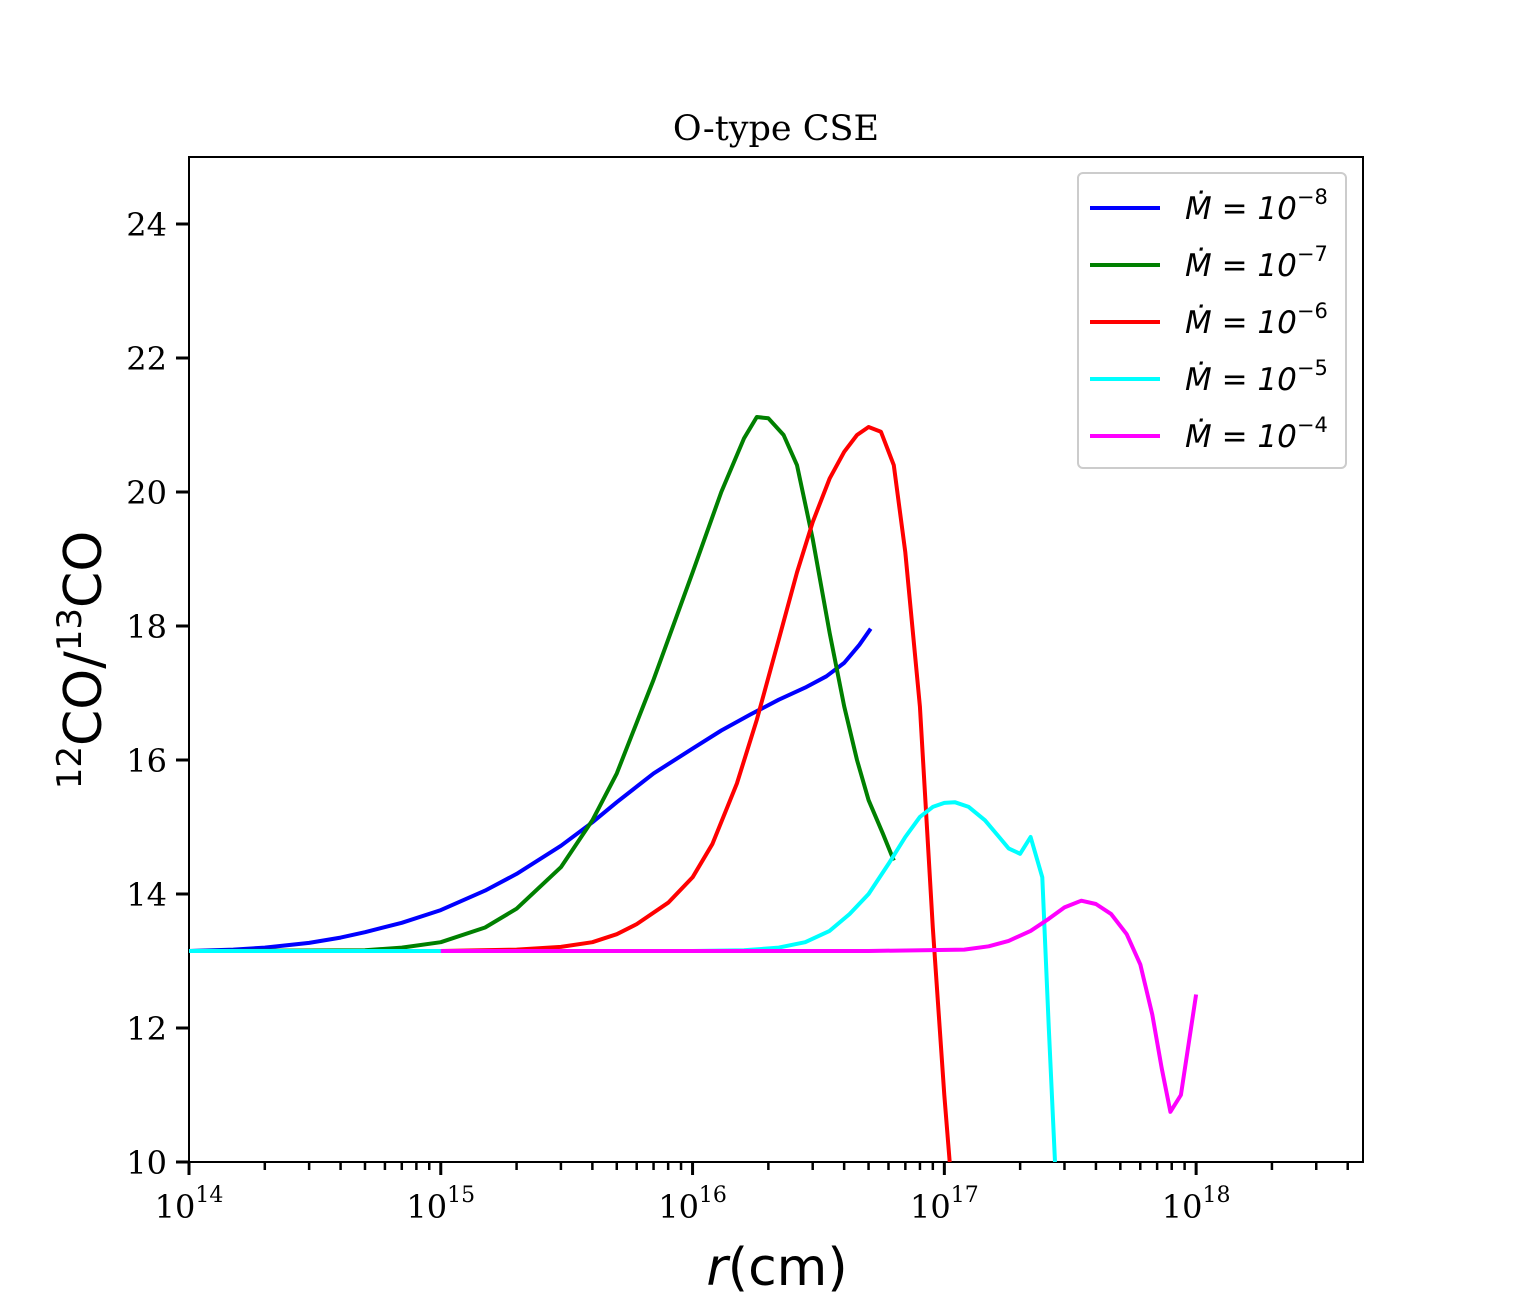 This screenshot has width=1514, height=1306. I want to click on y-tick-label: 18, so click(146, 627).